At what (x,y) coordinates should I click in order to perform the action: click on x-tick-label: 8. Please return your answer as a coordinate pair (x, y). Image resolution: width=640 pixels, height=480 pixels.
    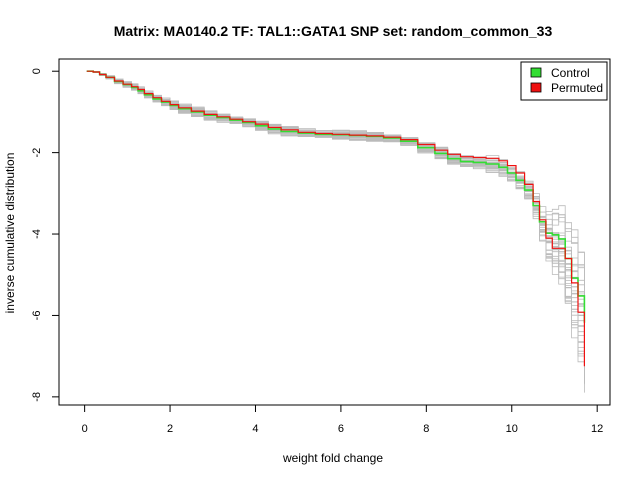
    Looking at the image, I should click on (426, 429).